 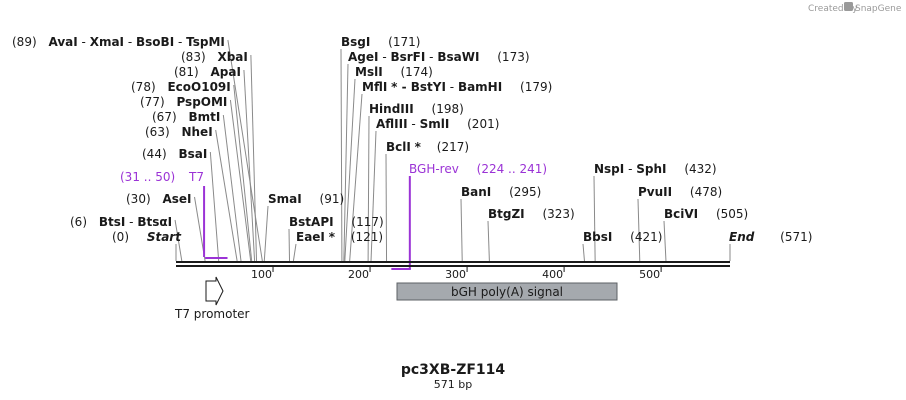 I want to click on site-agei-name-3: BsaWI, so click(x=458, y=57).